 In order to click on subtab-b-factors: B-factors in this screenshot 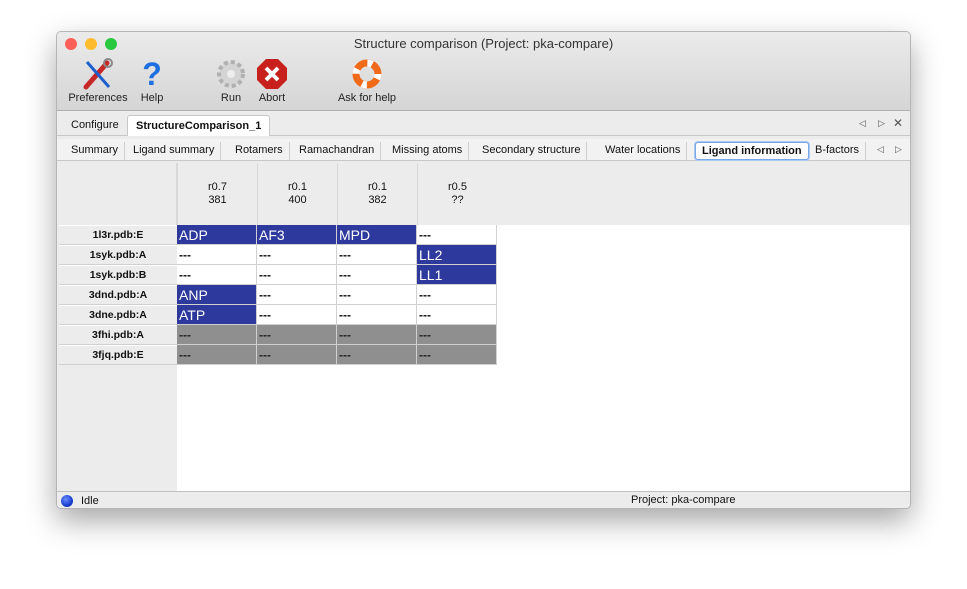, I will do `click(838, 151)`.